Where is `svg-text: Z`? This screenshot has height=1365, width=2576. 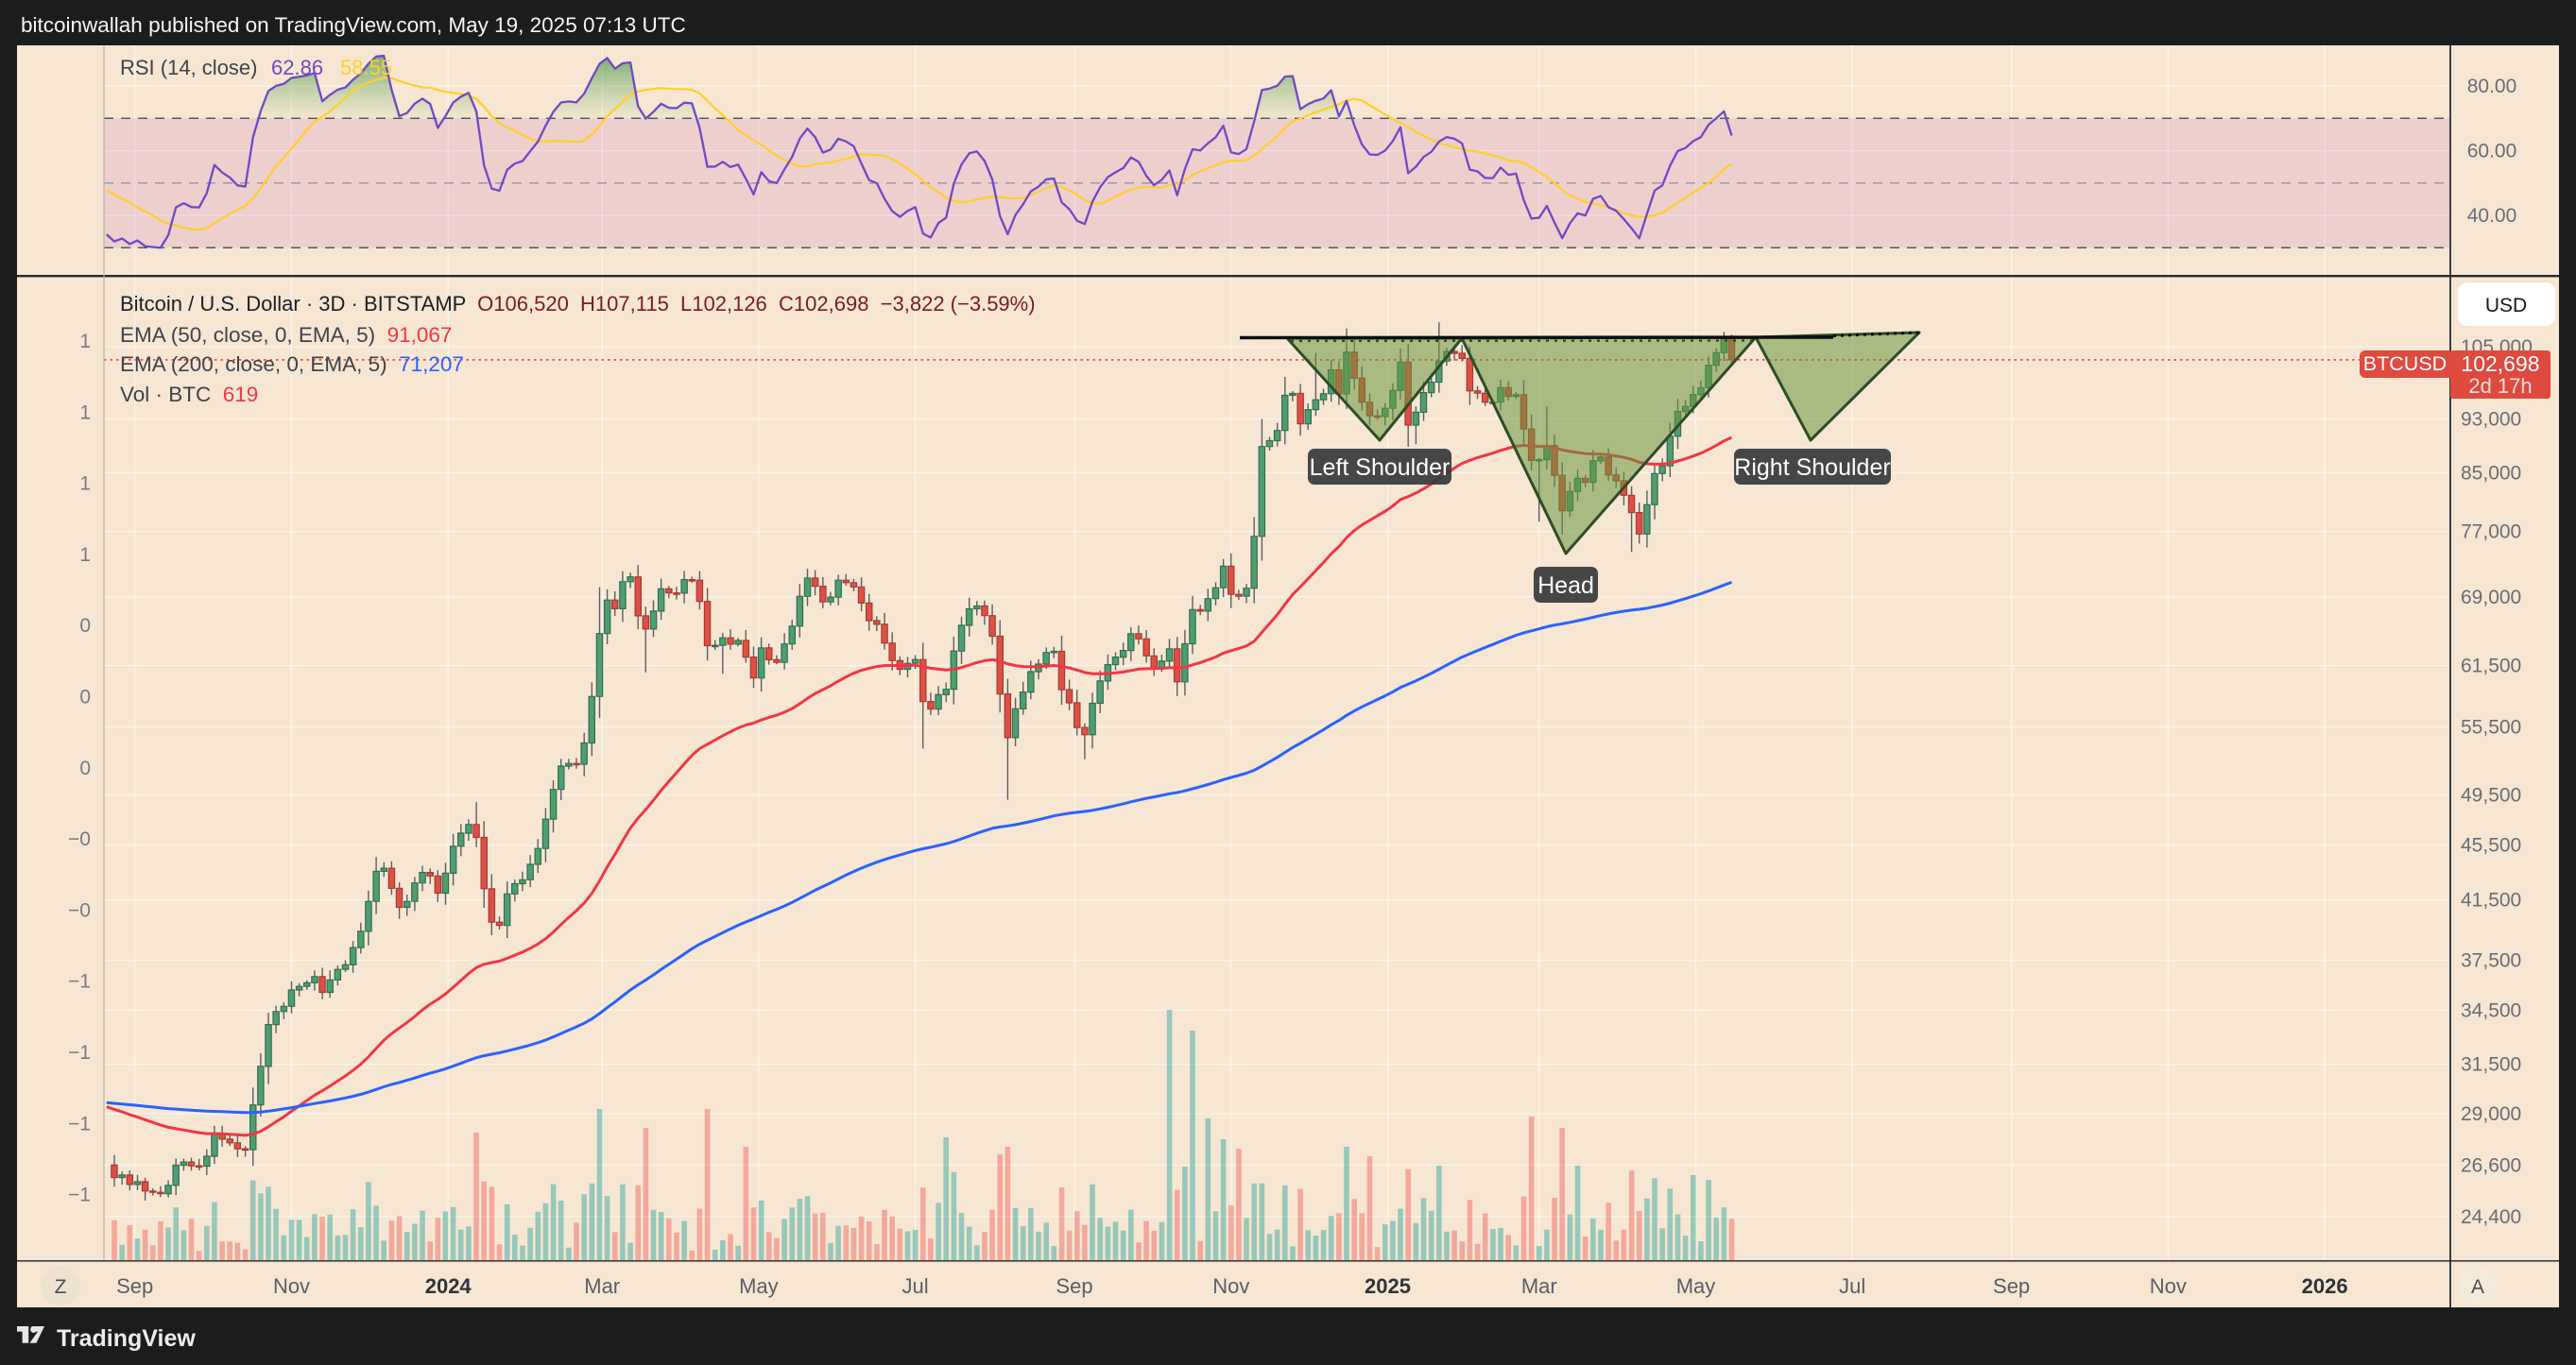
svg-text: Z is located at coordinates (61, 1287).